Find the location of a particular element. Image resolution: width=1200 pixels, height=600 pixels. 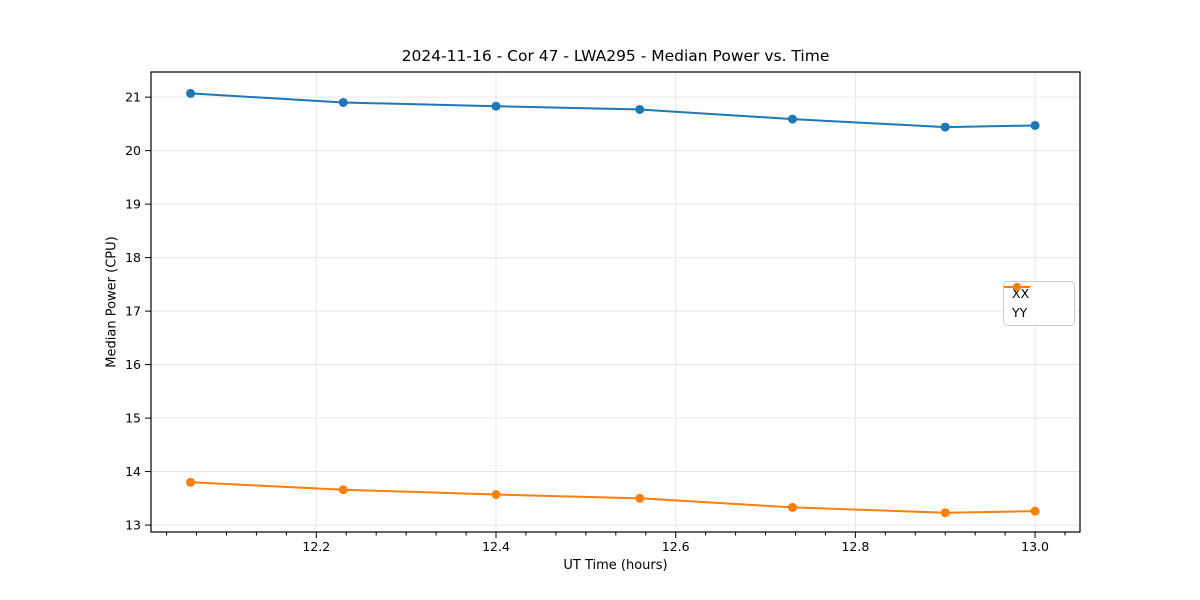

y-tick-label: 20 is located at coordinates (133, 150).